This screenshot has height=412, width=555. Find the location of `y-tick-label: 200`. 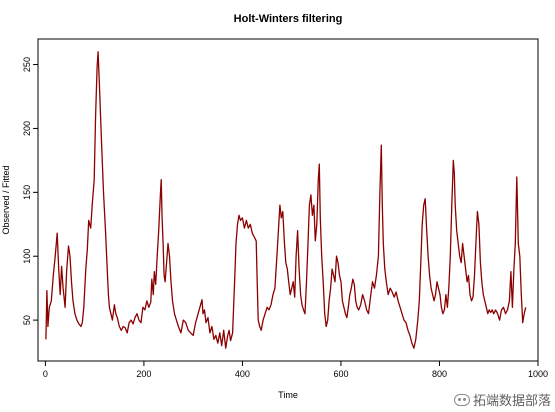

y-tick-label: 200 is located at coordinates (27, 128).